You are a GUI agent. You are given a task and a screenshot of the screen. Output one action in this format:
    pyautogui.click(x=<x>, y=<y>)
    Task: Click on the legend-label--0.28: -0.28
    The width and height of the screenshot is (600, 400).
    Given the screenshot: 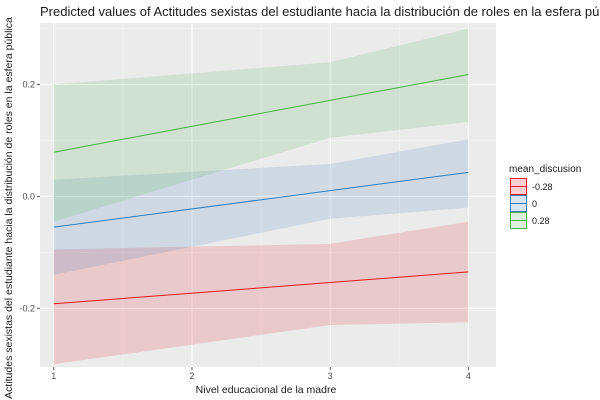 What is the action you would take?
    pyautogui.click(x=542, y=187)
    